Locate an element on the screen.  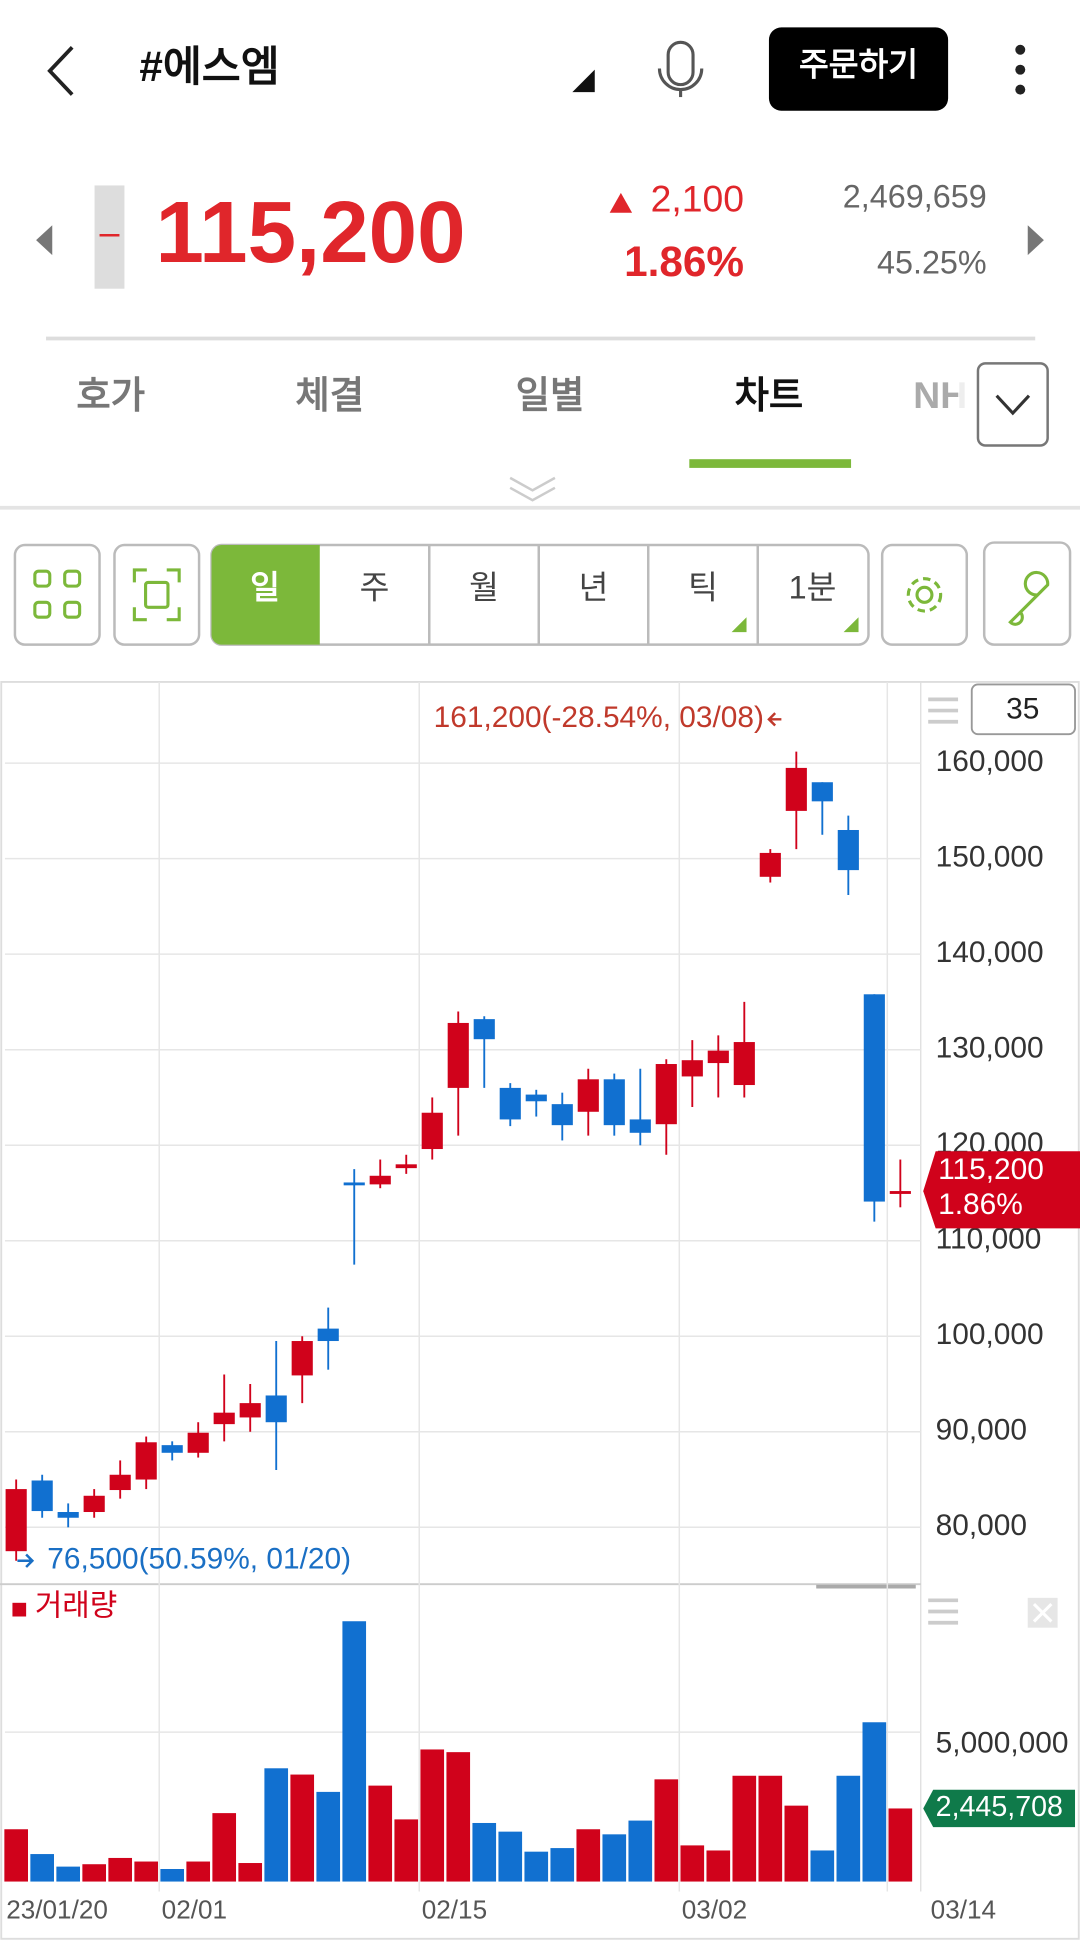
period-button: 1분 is located at coordinates (813, 587).